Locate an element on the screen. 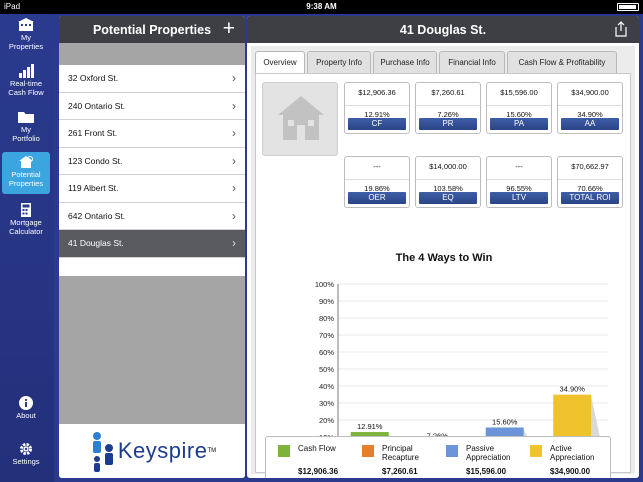 This screenshot has width=643, height=482. bar-data-label: 12.91% is located at coordinates (370, 426).